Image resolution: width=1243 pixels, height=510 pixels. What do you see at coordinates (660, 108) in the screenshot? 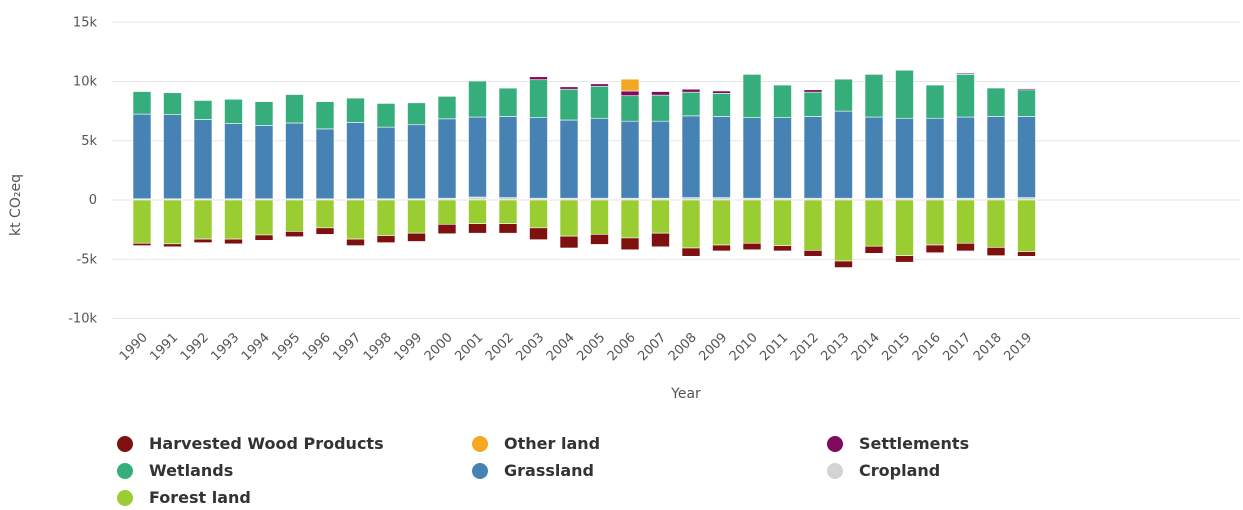
I see `bar-wetlands-2007` at bounding box center [660, 108].